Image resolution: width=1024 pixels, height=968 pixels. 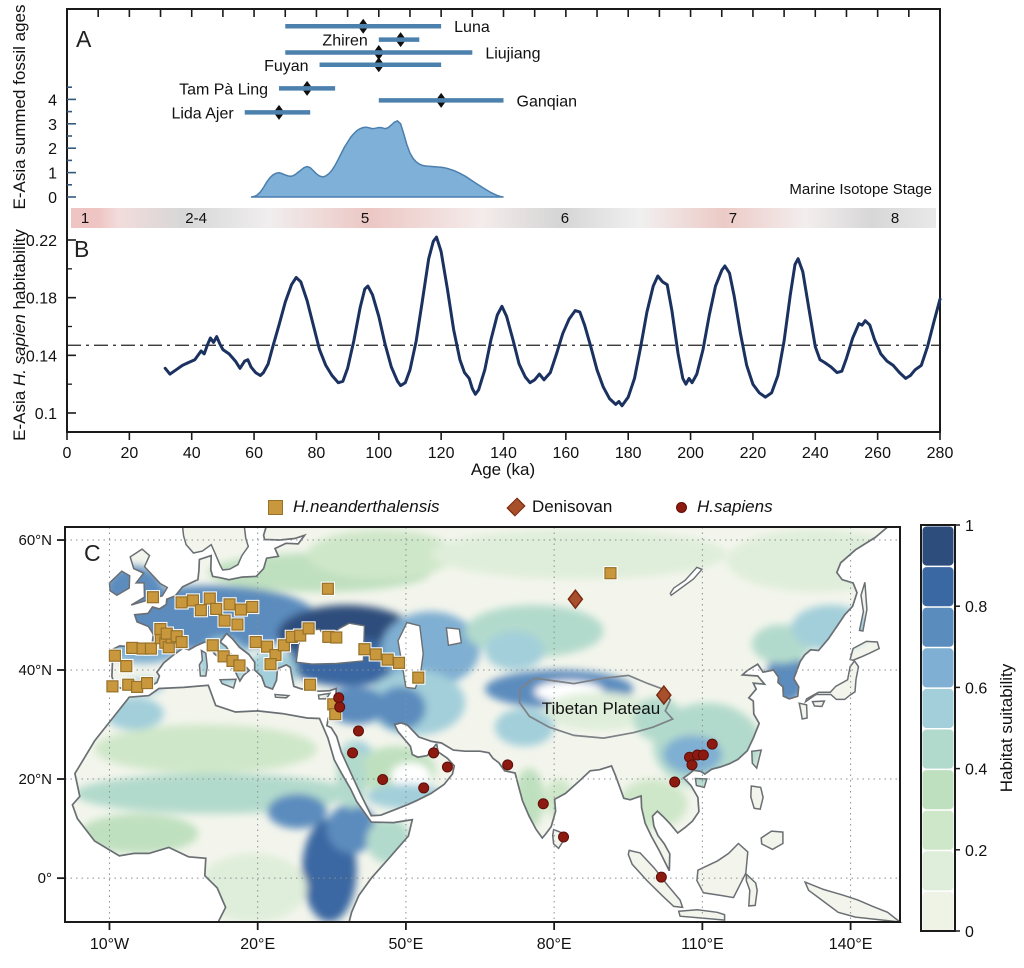 I want to click on svg-text: Fuyan, so click(x=286, y=66).